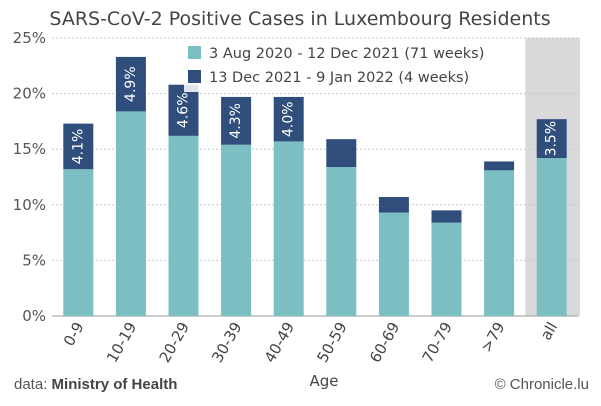 The image size is (601, 406). Describe the element at coordinates (29, 205) in the screenshot. I see `y-tick-label: 10%` at that location.